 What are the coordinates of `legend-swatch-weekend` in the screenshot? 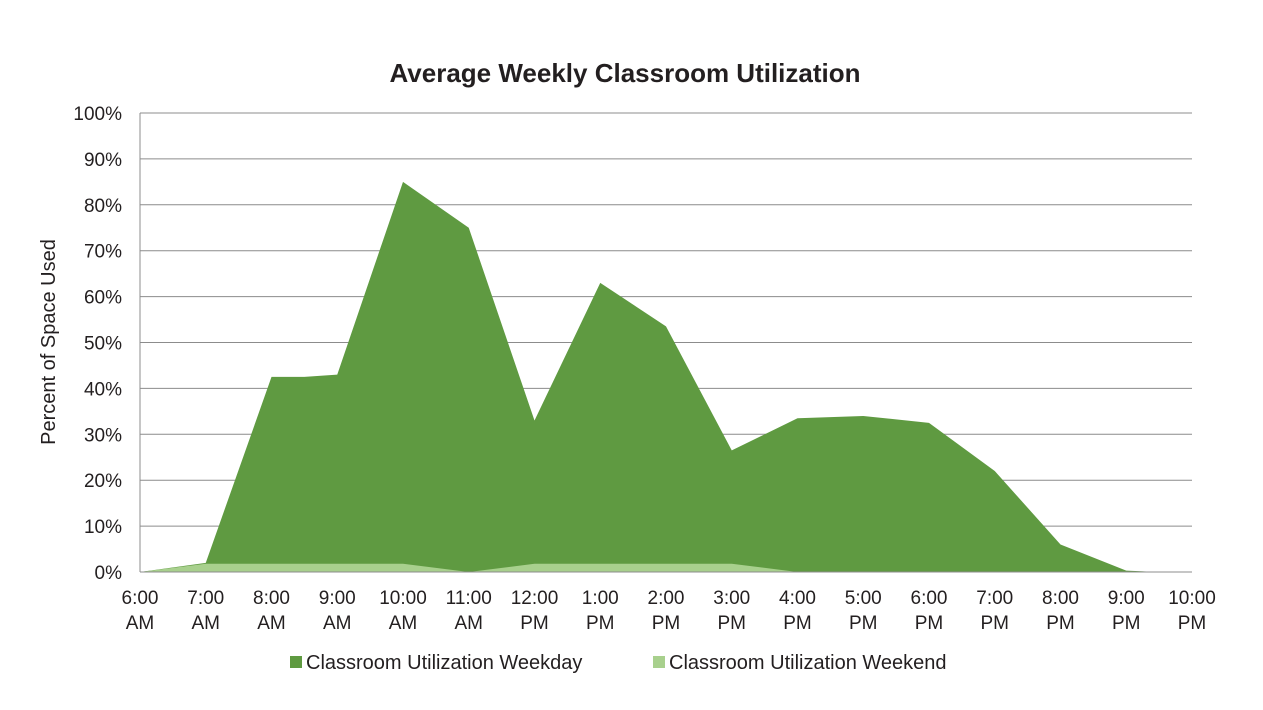 It's located at (659, 662).